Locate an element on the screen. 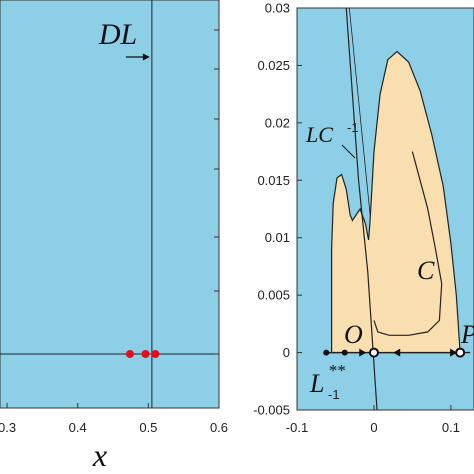 Image resolution: width=474 pixels, height=474 pixels. right-y-tick-label: 0.015 is located at coordinates (273, 180).